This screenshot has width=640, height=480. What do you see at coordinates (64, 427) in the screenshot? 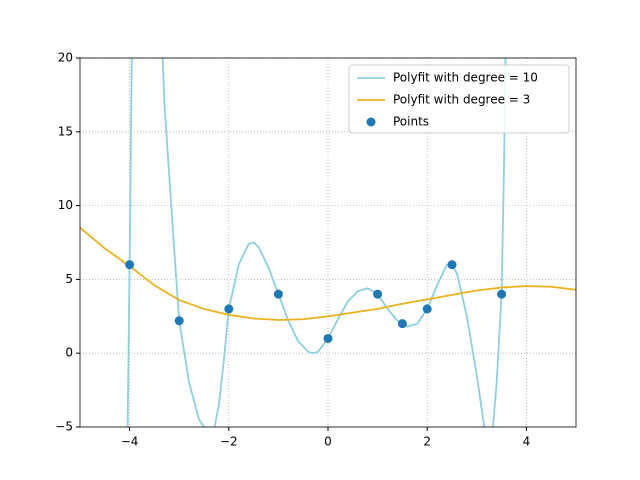
I see `y-tick-label: −5` at bounding box center [64, 427].